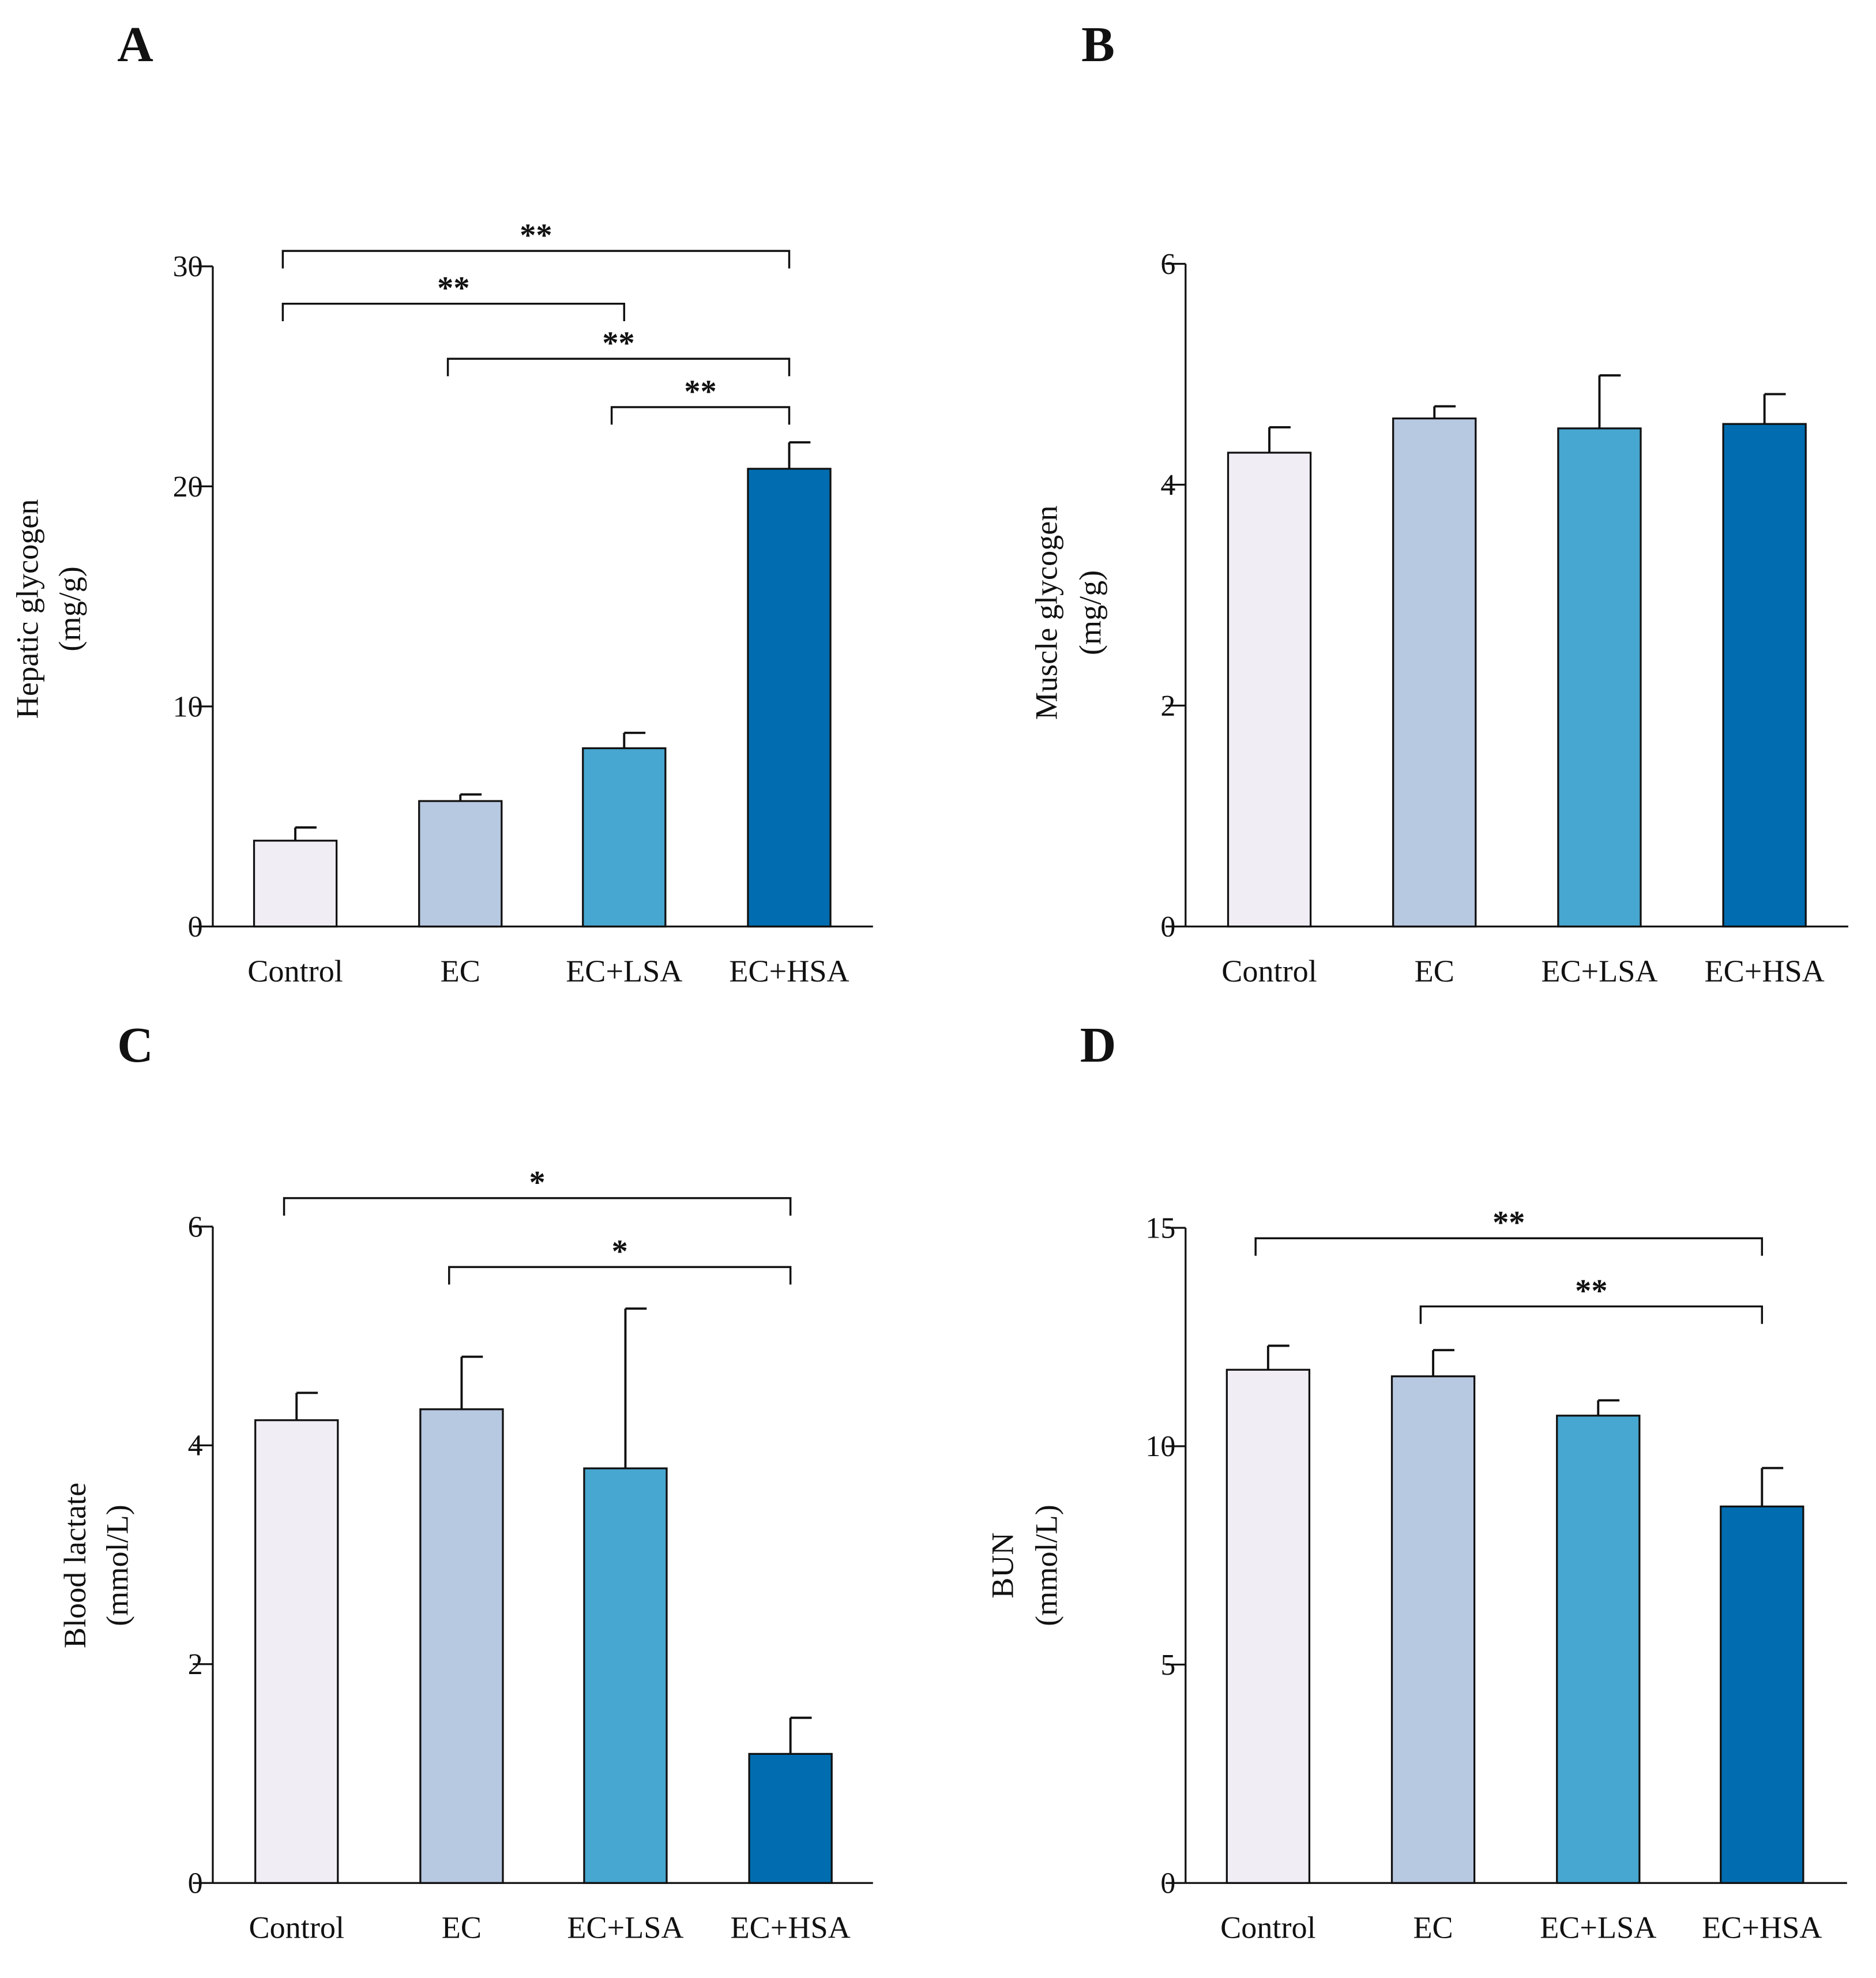 The width and height of the screenshot is (1876, 1978). Describe the element at coordinates (27, 609) in the screenshot. I see `y-axis-label: Hepatic glycogen` at that location.